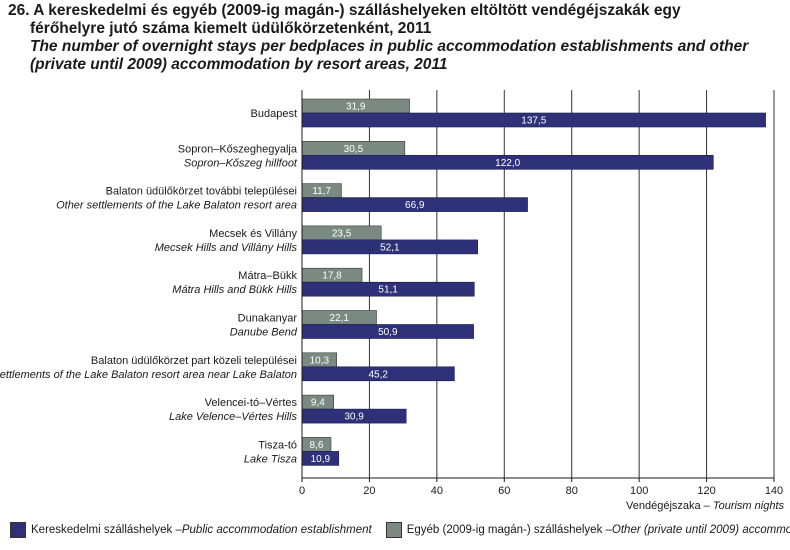 Image resolution: width=790 pixels, height=550 pixels. What do you see at coordinates (264, 333) in the screenshot?
I see `category-label-en-5: Danube Bend` at bounding box center [264, 333].